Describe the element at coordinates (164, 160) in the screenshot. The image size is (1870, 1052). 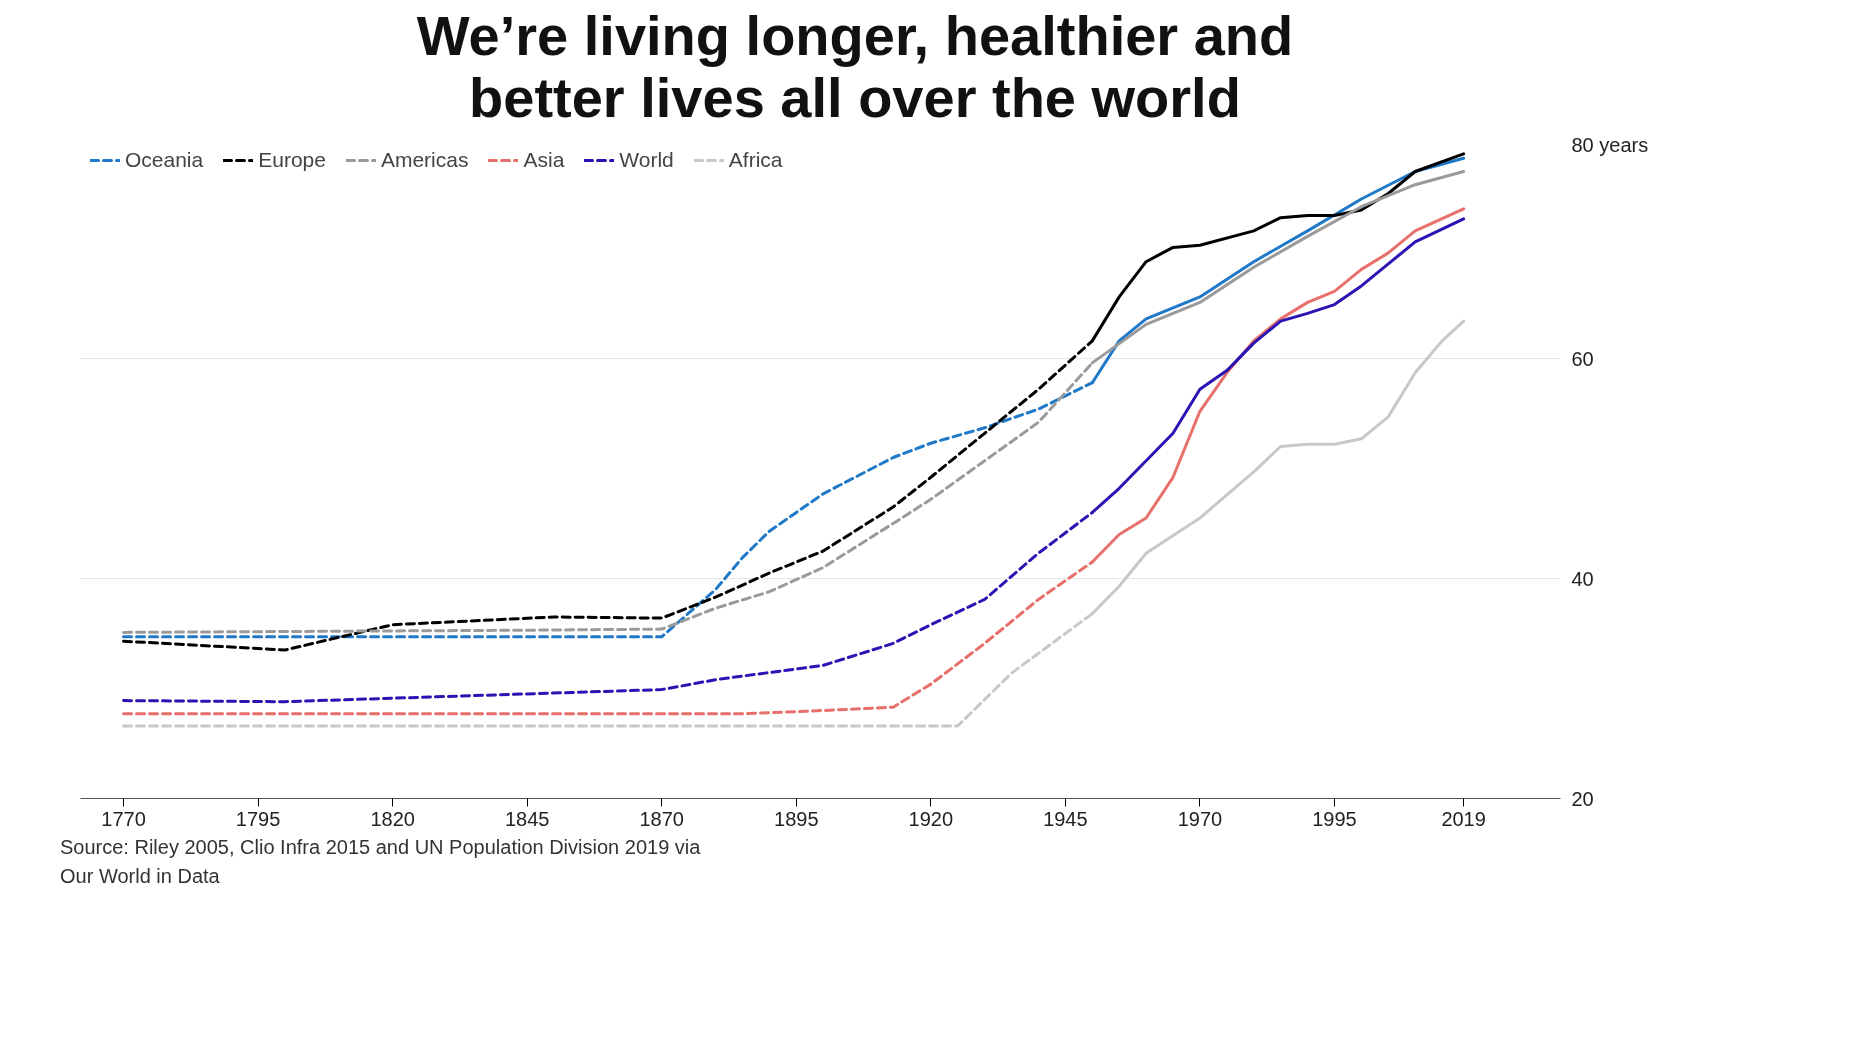
I see `legend-label: Oceania` at that location.